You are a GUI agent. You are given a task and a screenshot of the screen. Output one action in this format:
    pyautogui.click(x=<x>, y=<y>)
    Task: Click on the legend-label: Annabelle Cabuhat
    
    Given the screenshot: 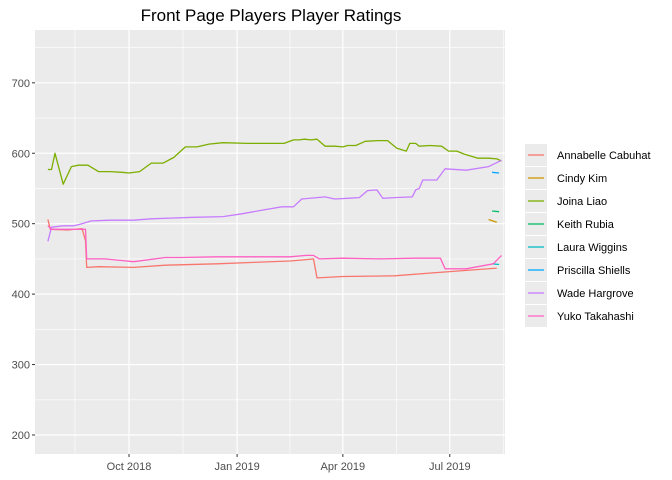 What is the action you would take?
    pyautogui.click(x=604, y=156)
    